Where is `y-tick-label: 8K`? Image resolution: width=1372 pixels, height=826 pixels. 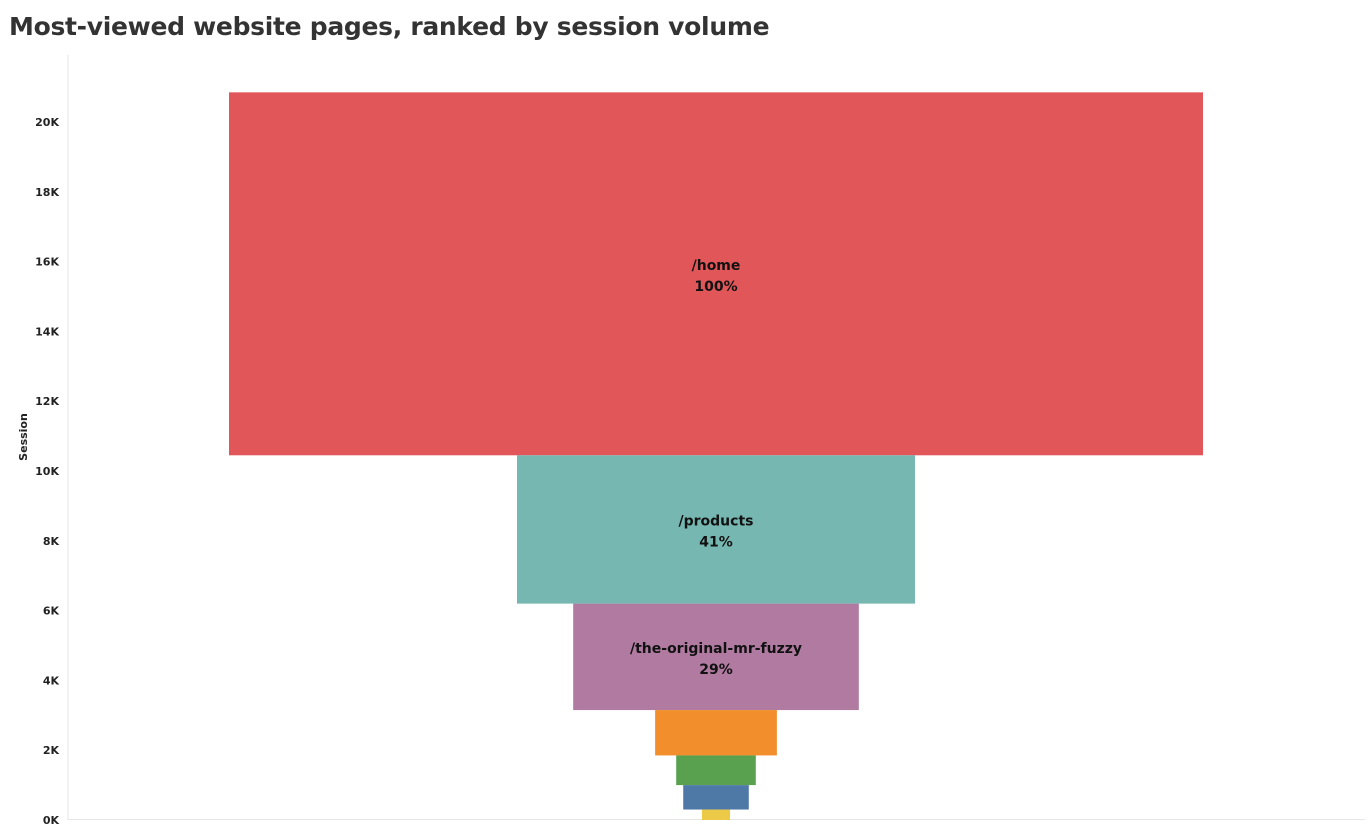 y-tick-label: 8K is located at coordinates (51, 541).